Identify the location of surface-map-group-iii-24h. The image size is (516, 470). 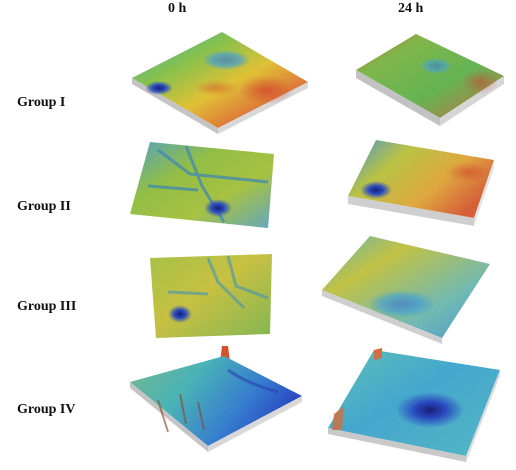
(406, 290).